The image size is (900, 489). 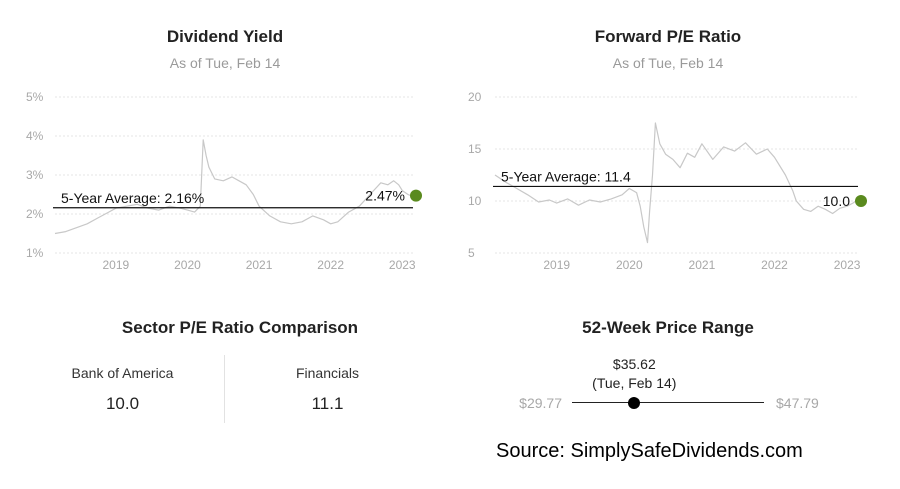 What do you see at coordinates (540, 403) in the screenshot?
I see `range-low-label: $29.77` at bounding box center [540, 403].